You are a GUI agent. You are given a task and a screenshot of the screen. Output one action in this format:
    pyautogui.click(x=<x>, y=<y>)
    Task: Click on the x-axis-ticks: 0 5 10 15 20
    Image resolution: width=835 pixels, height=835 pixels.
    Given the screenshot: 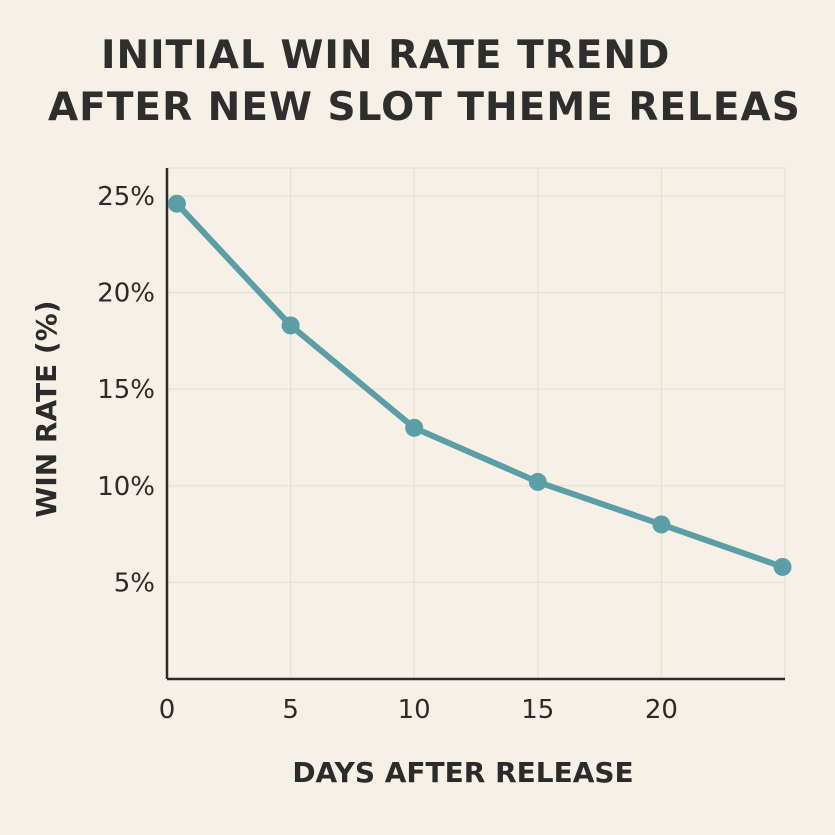 What is the action you would take?
    pyautogui.click(x=418, y=710)
    